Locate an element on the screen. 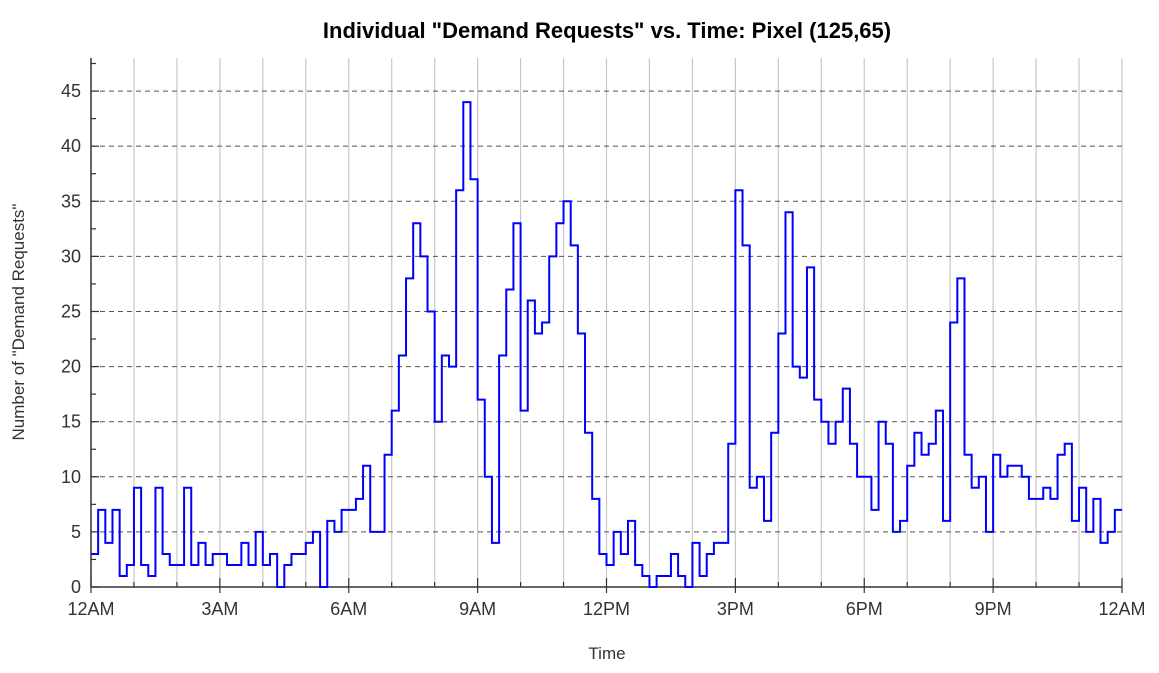 The height and width of the screenshot is (673, 1159). x-axis-label: Time is located at coordinates (606, 653).